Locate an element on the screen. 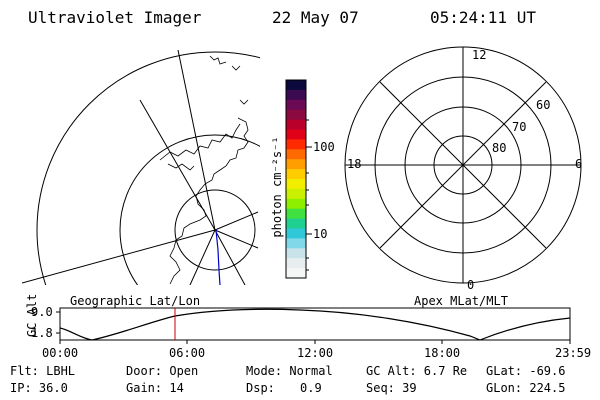 This screenshot has height=400, width=600. info-door: Door: Open is located at coordinates (162, 371).